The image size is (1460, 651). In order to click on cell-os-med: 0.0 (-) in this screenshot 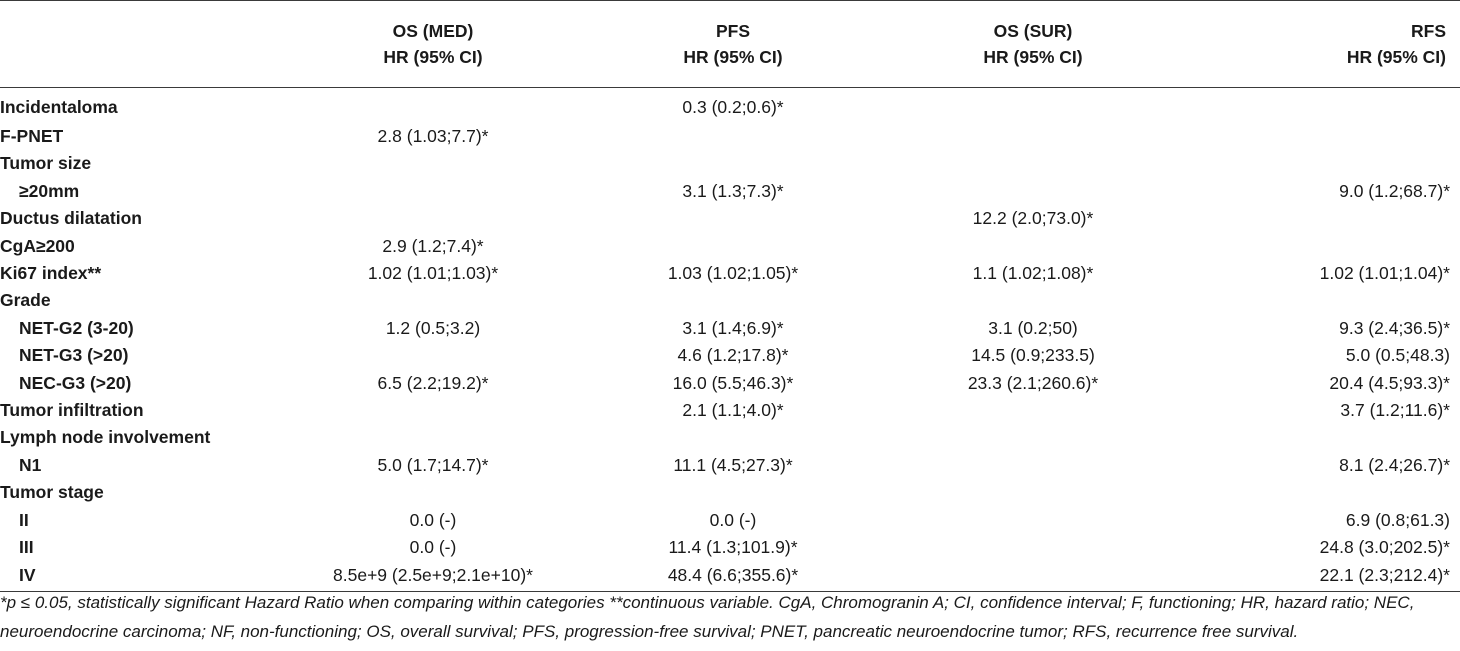, I will do `click(433, 547)`.